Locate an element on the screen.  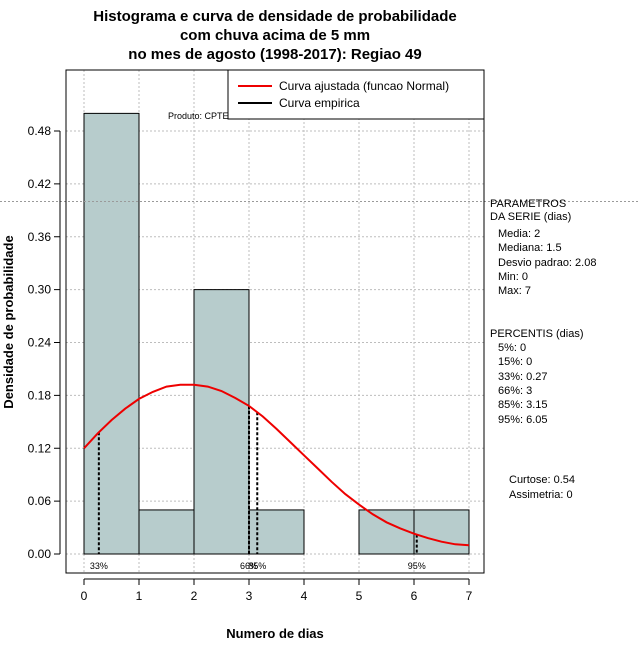
assimetria-value: Assimetria: 0 is located at coordinates (541, 495).